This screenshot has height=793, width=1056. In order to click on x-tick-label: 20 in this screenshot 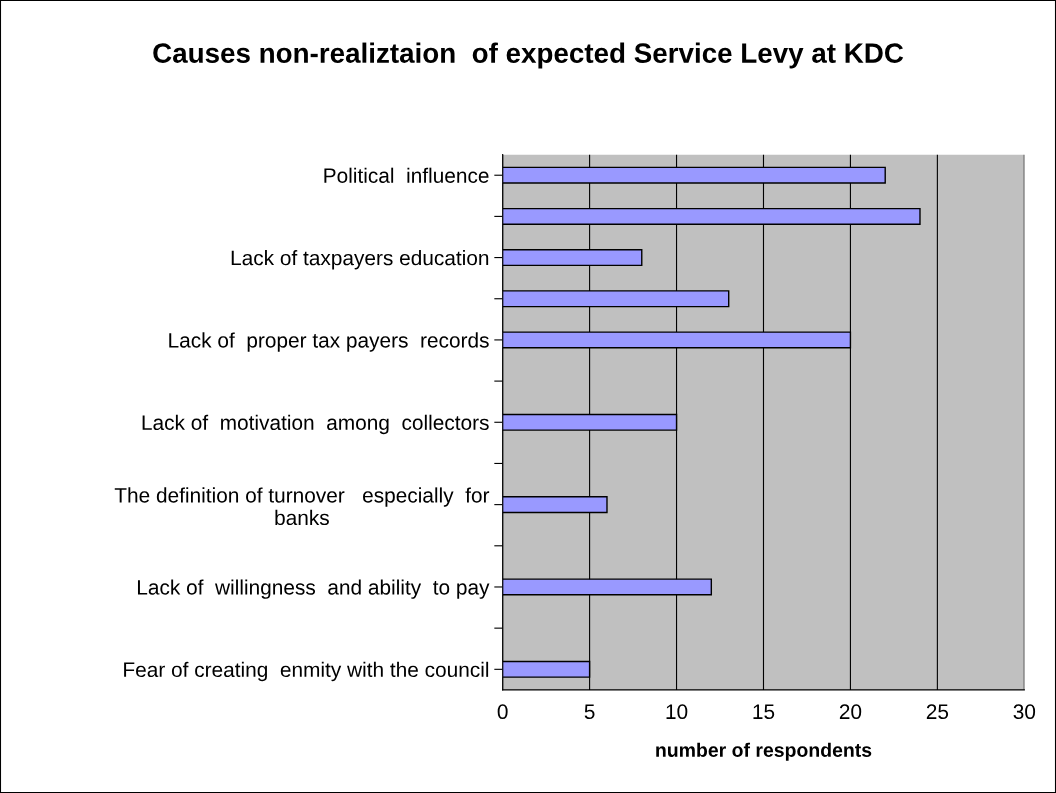, I will do `click(850, 712)`.